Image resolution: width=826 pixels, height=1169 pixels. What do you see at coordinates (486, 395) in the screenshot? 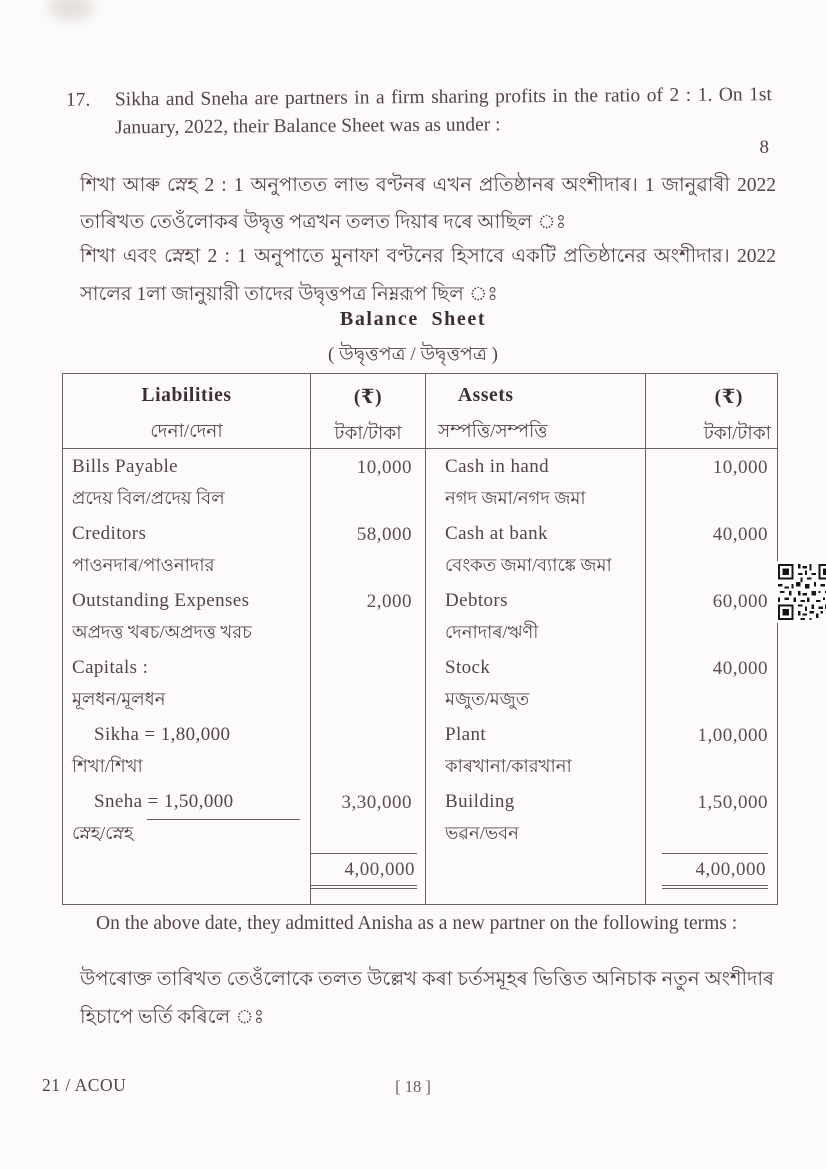
I see `header-assets-label: Assets` at bounding box center [486, 395].